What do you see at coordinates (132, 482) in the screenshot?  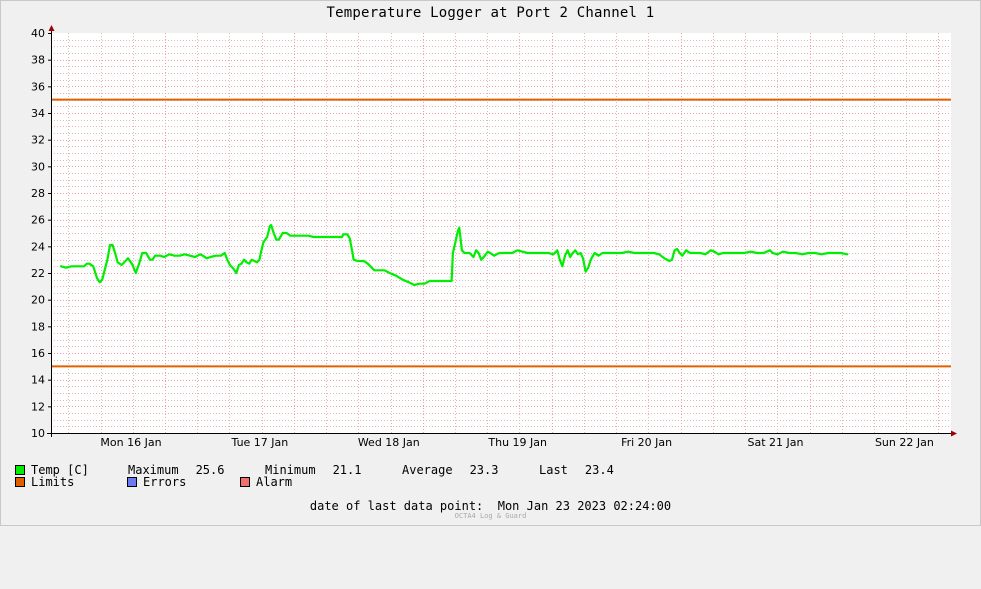 I see `legend-errors-swatch` at bounding box center [132, 482].